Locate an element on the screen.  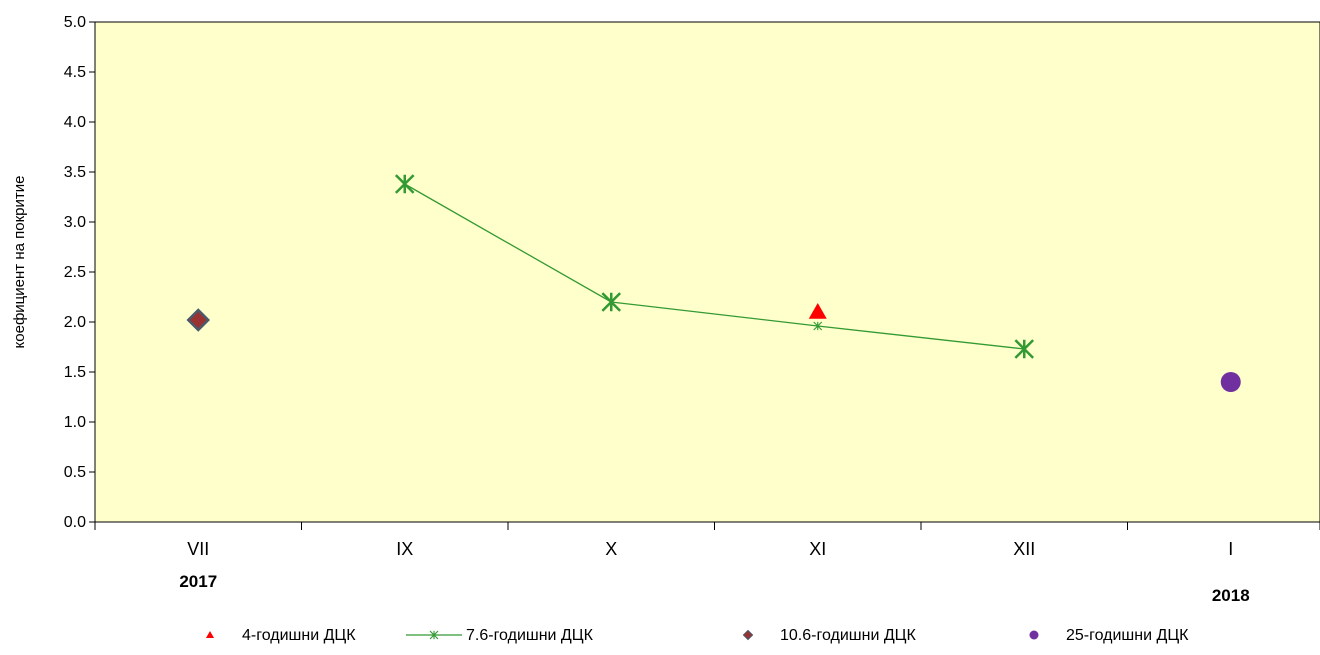
legend-item: 25-годишни ДЦК is located at coordinates (1109, 635).